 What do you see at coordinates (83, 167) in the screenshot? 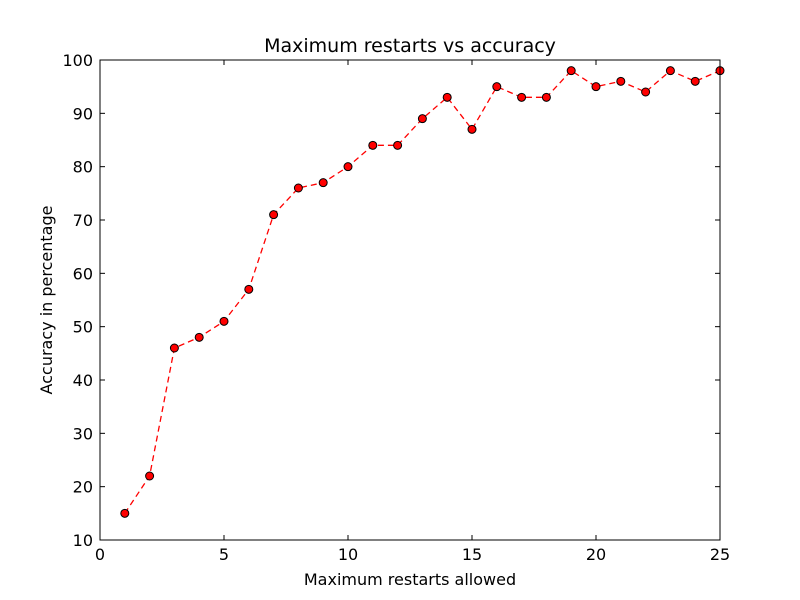
I see `y-tick-label: 80` at bounding box center [83, 167].